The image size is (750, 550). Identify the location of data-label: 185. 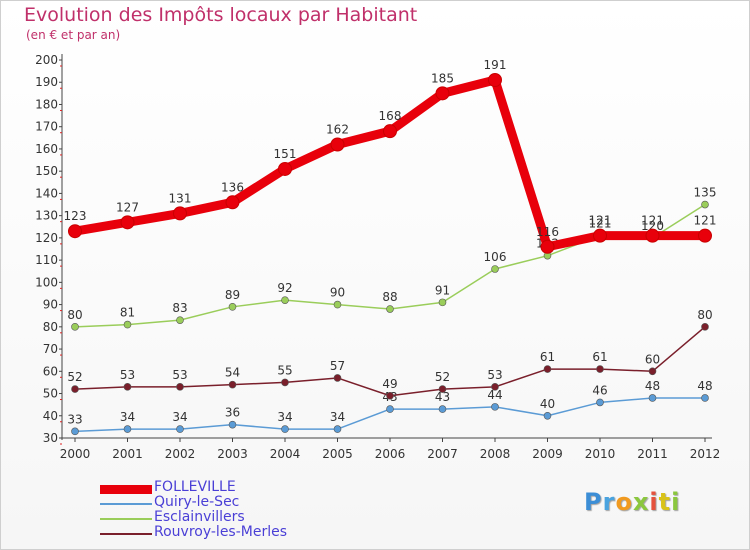
(442, 78).